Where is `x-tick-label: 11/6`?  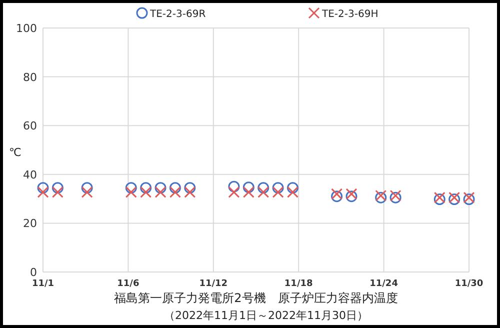 x-tick-label: 11/6 is located at coordinates (128, 284).